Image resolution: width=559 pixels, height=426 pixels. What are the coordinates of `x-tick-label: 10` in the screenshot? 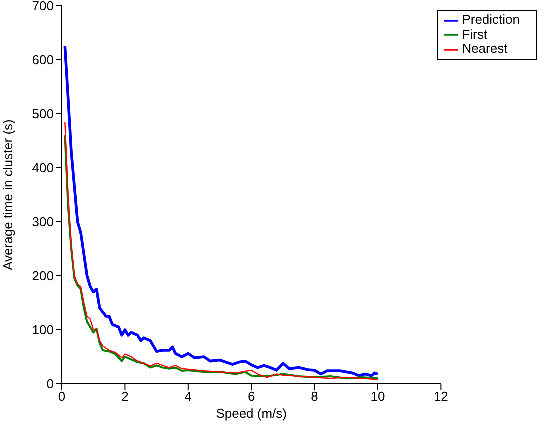 It's located at (378, 396).